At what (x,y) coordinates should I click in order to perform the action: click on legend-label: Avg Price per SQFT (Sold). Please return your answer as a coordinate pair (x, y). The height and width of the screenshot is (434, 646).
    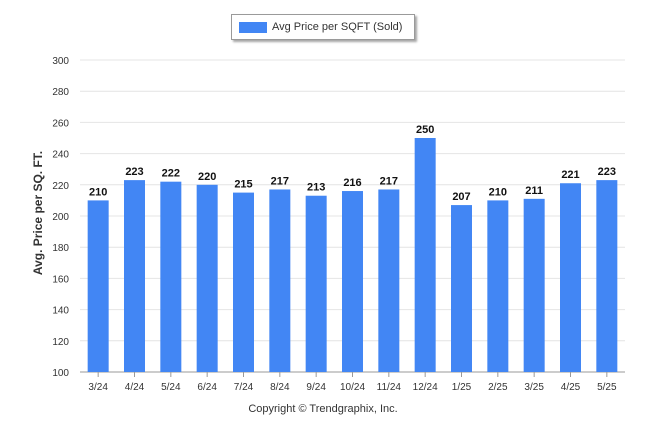
    Looking at the image, I should click on (337, 27).